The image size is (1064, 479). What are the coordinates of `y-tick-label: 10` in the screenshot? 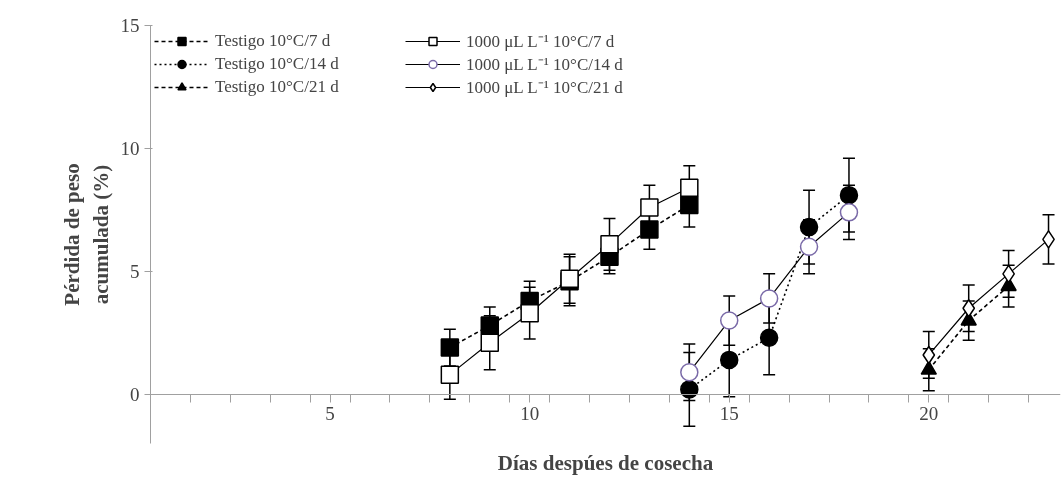 It's located at (130, 148).